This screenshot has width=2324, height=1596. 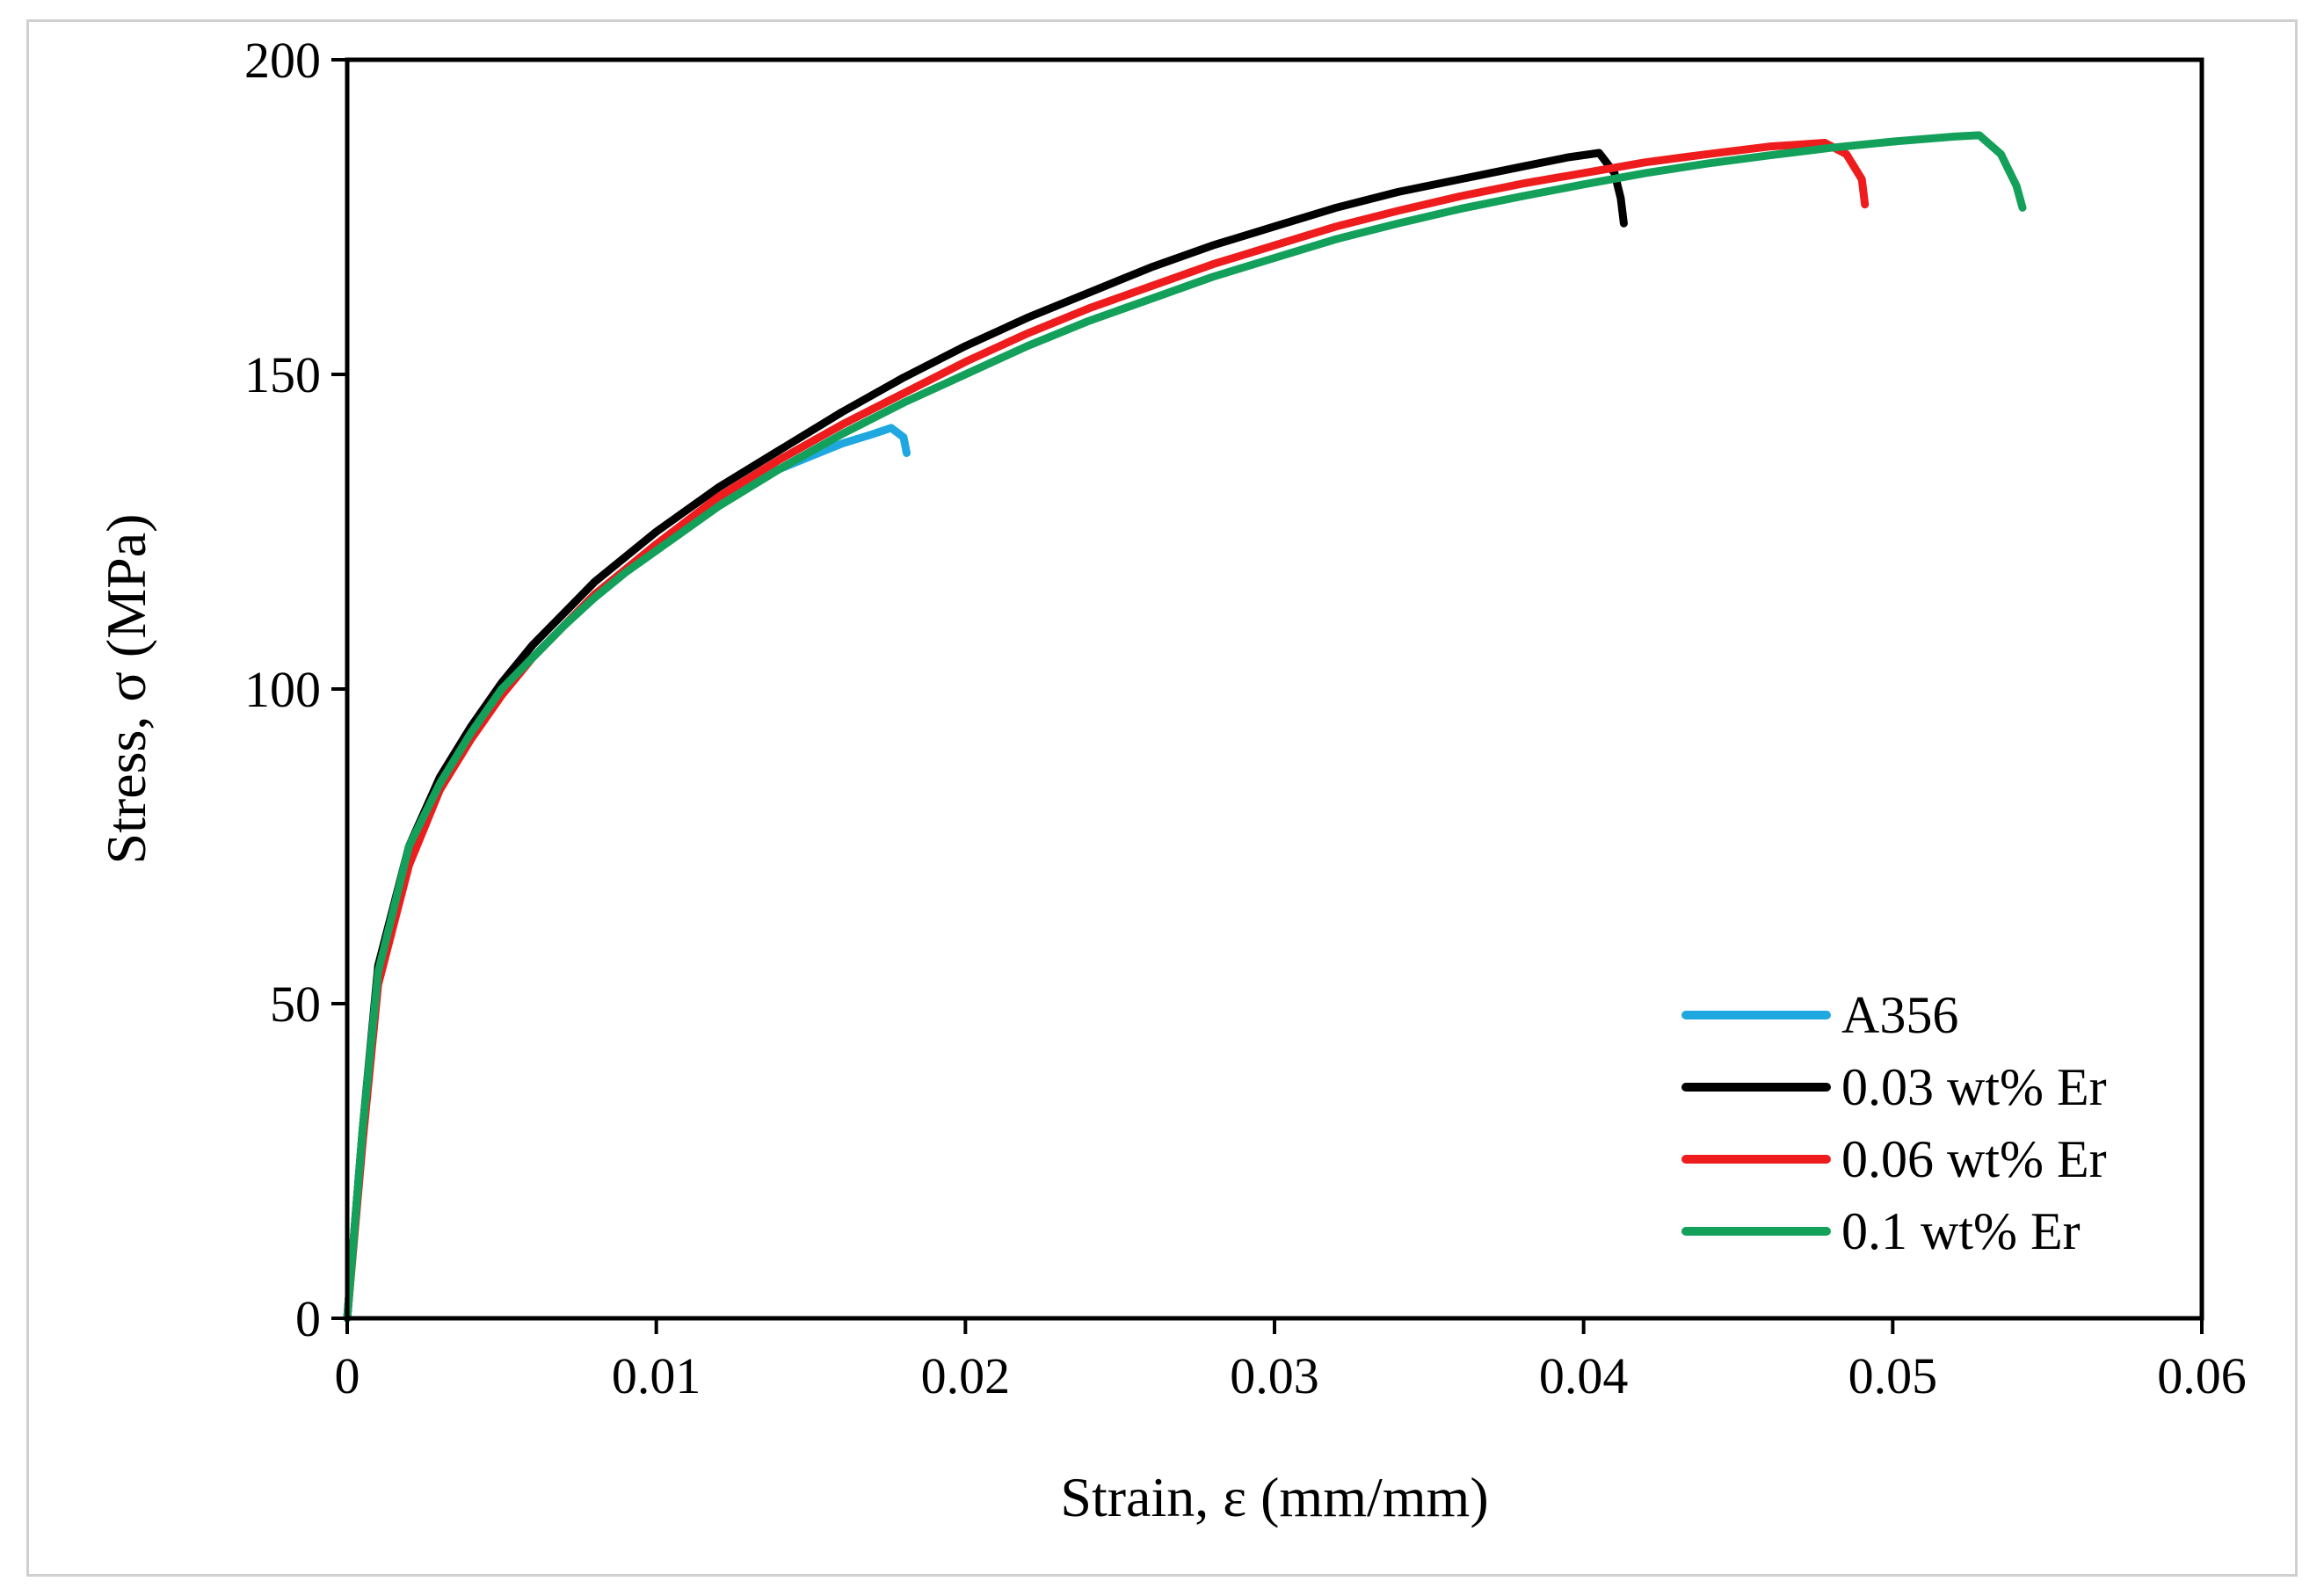 I want to click on y-tick-label: 200, so click(x=282, y=60).